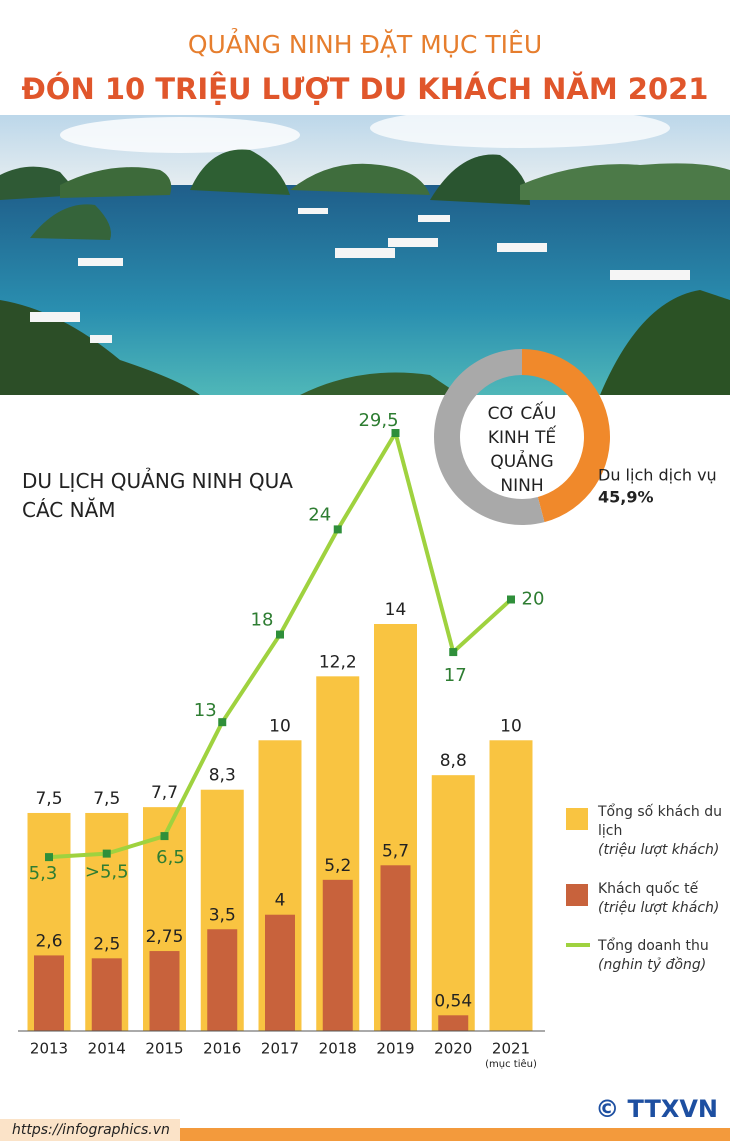 This screenshot has height=1141, width=730. What do you see at coordinates (222, 915) in the screenshot?
I see `value-label: 3,5` at bounding box center [222, 915].